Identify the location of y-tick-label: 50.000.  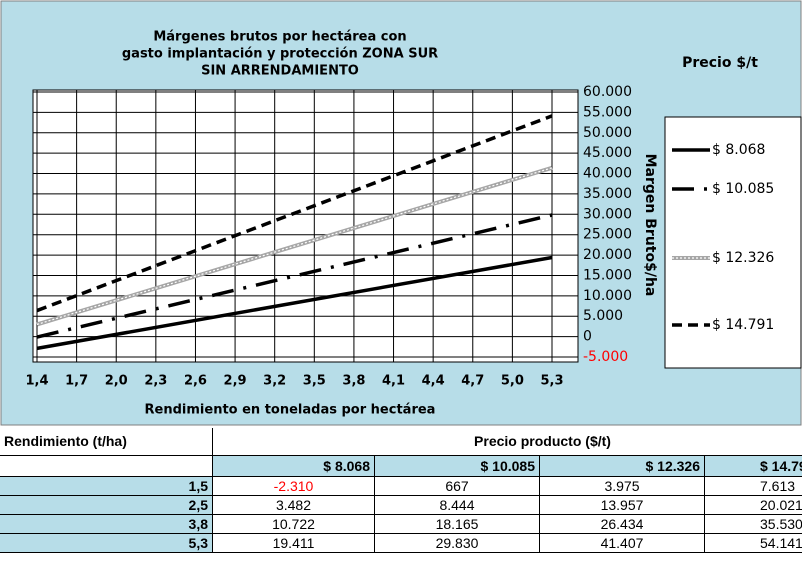
(607, 133).